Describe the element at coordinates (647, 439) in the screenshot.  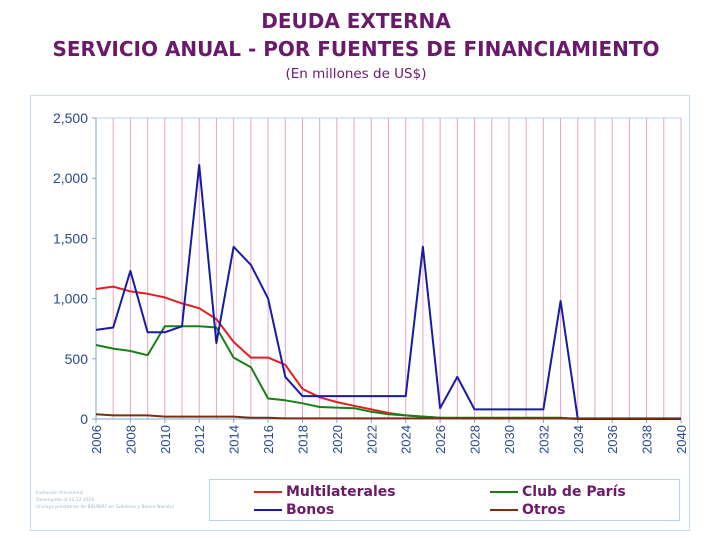
I see `x-tick-label: 2038` at that location.